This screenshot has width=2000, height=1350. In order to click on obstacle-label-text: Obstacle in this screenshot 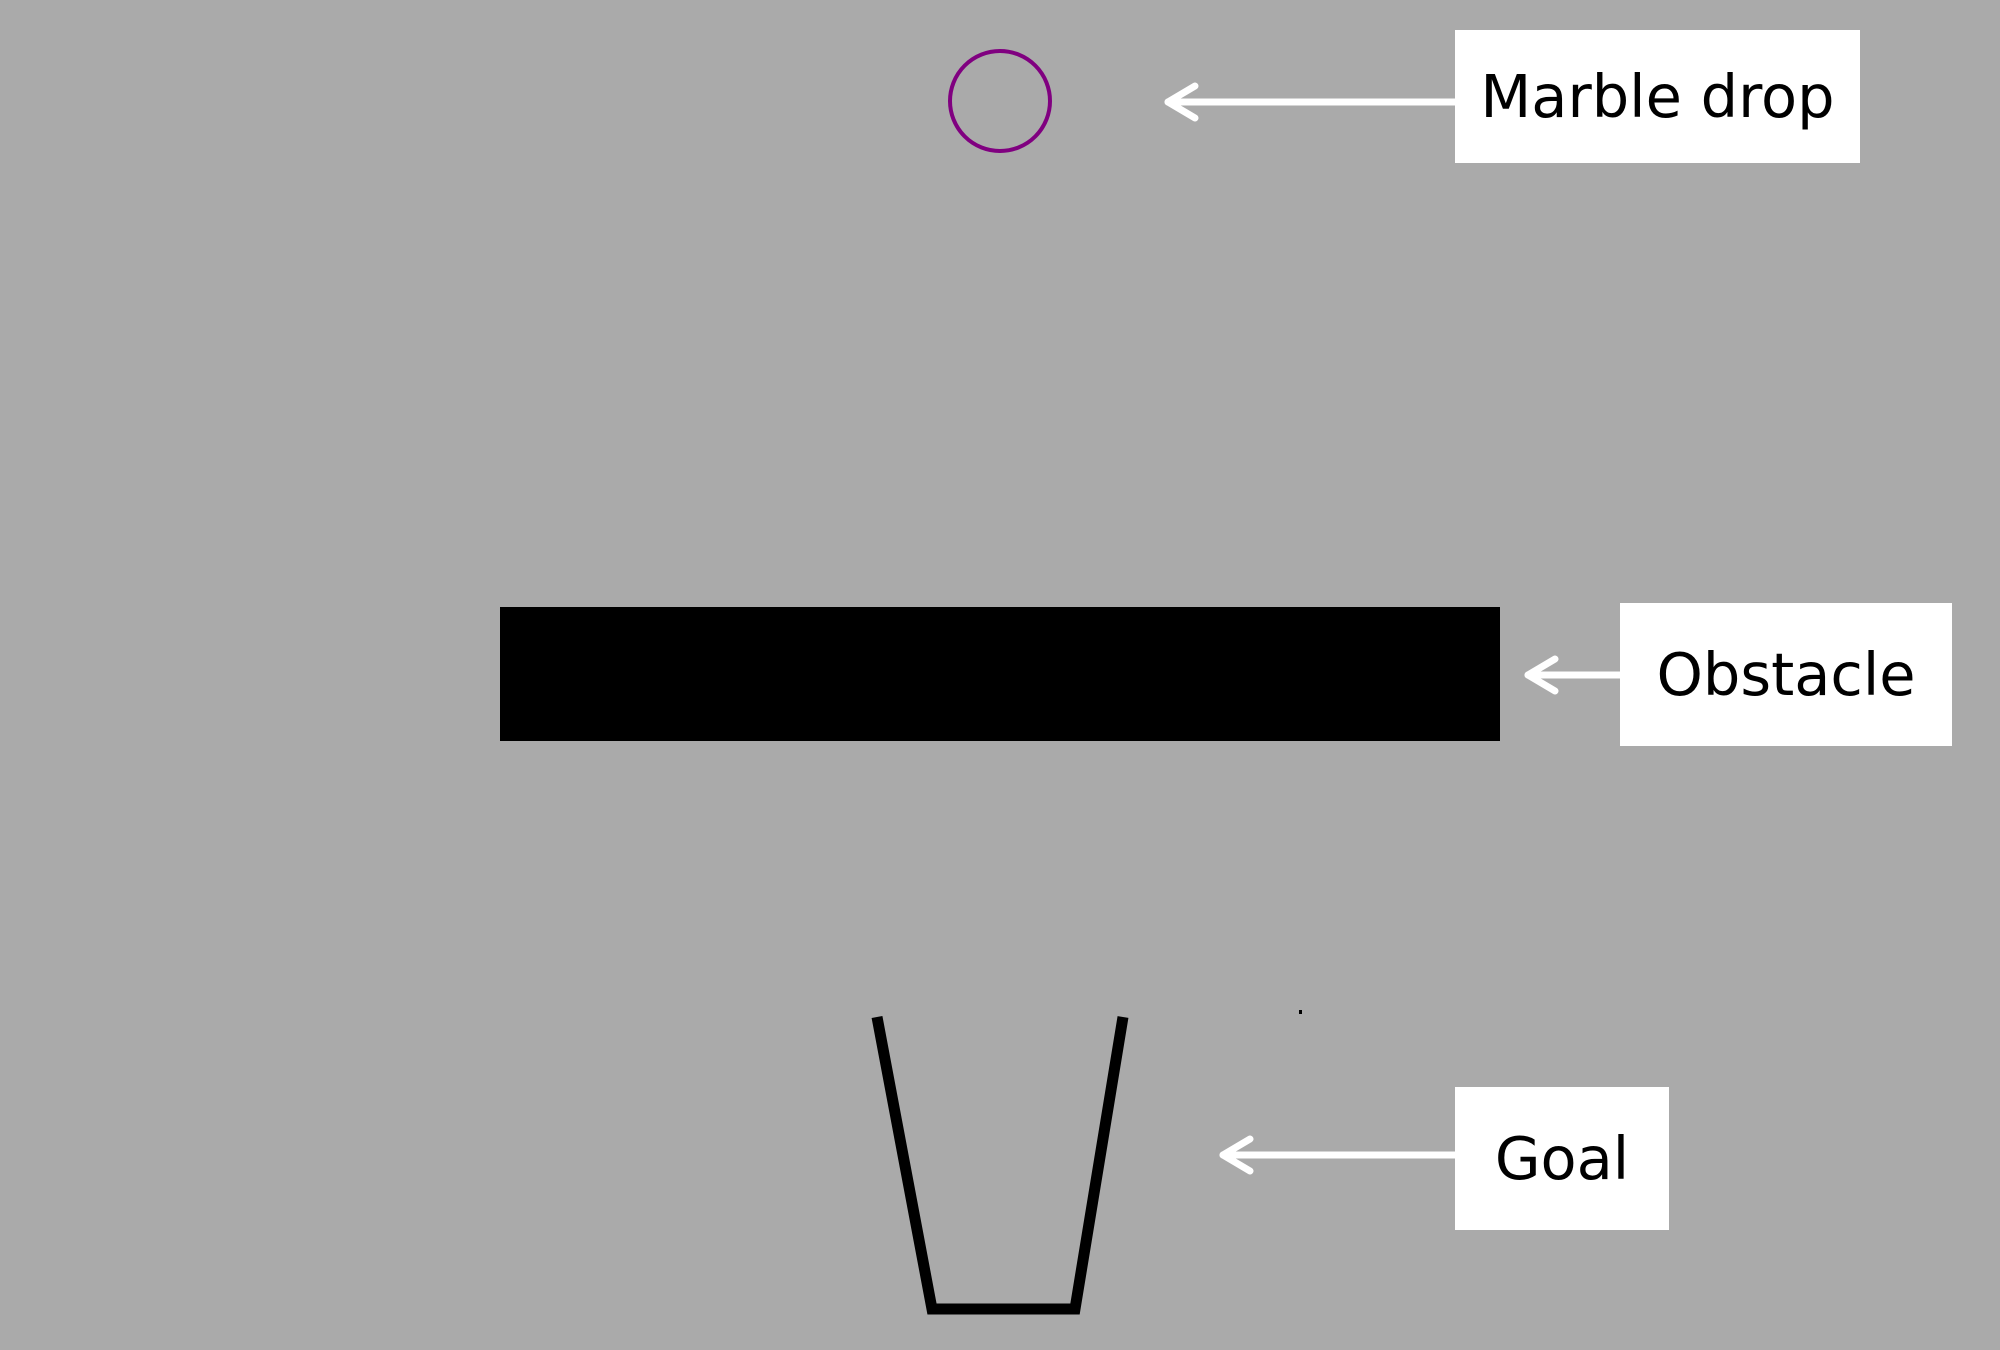, I will do `click(1786, 674)`.